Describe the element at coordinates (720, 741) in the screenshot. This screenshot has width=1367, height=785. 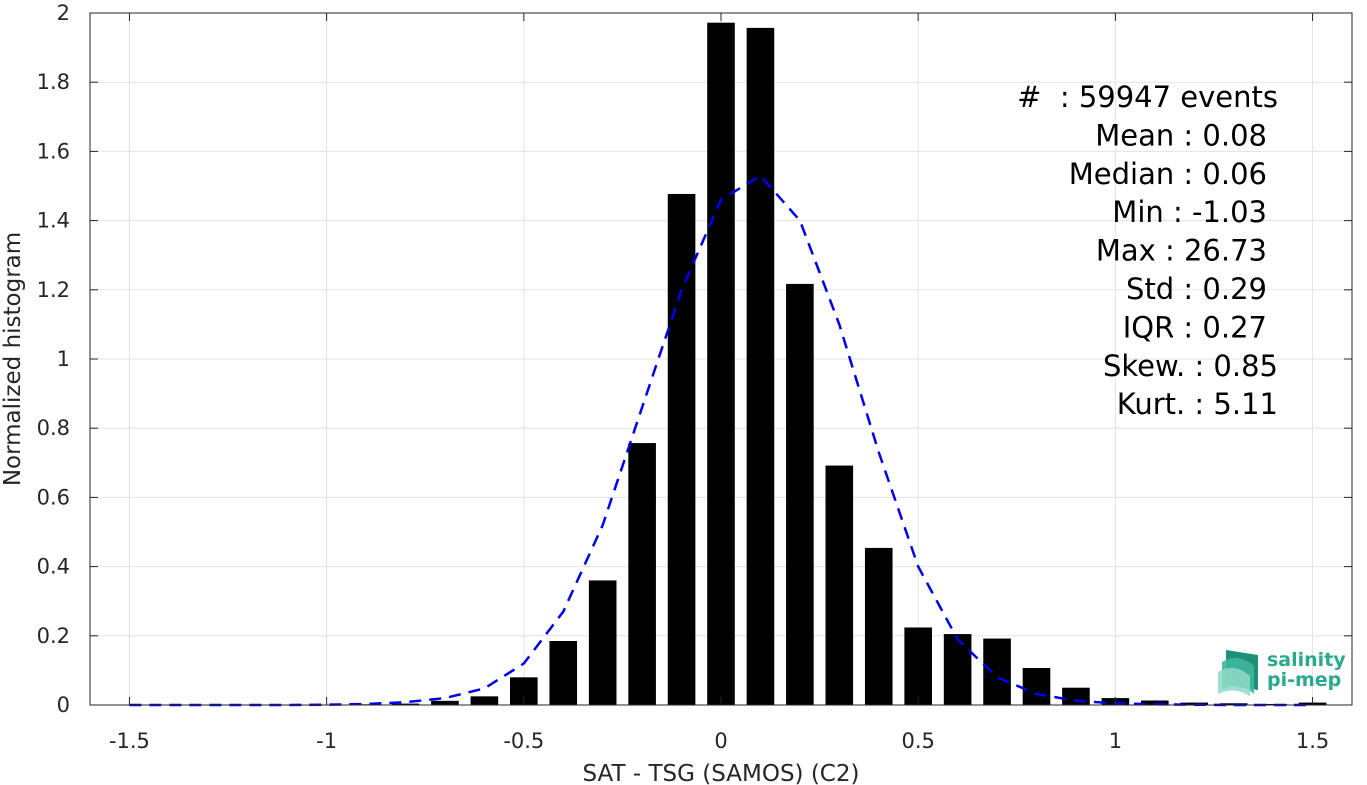
I see `x-tick-label-3: 0` at that location.